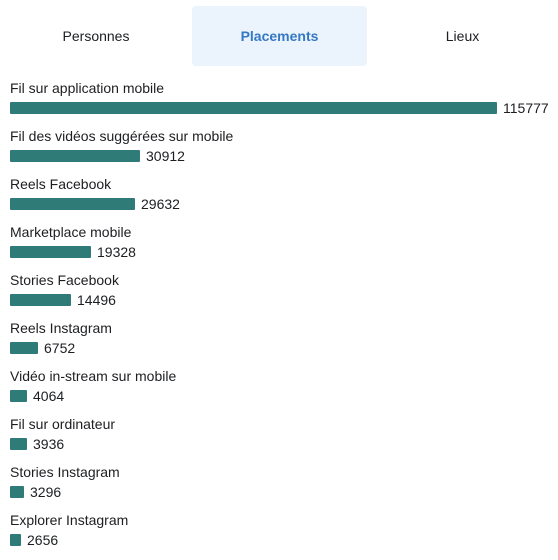 This screenshot has height=560, width=558. Describe the element at coordinates (526, 108) in the screenshot. I see `placement-value: 115777` at that location.